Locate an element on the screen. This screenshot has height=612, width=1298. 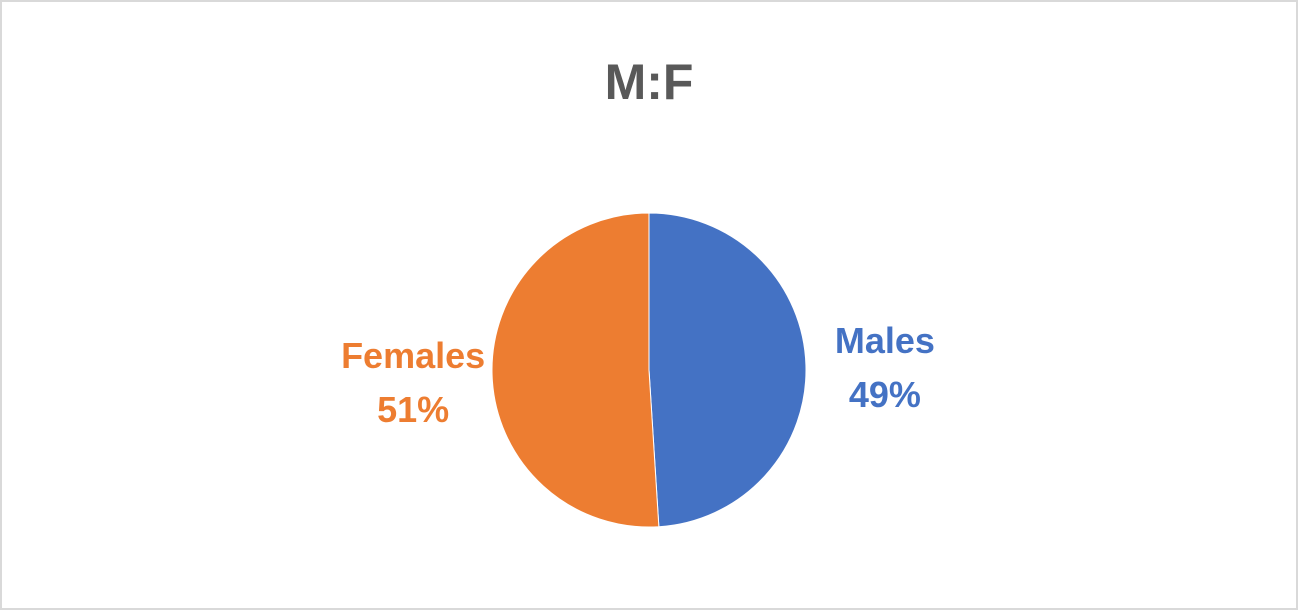
chart-title: M:F is located at coordinates (649, 82).